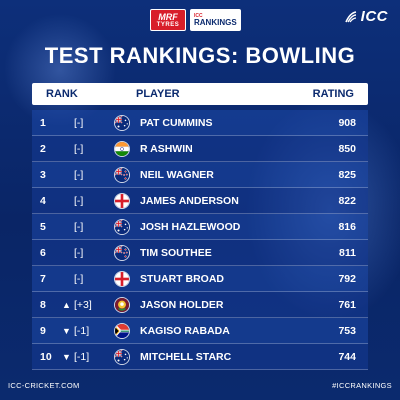 The image size is (400, 400). What do you see at coordinates (347, 227) in the screenshot?
I see `player-rating: 816` at bounding box center [347, 227].